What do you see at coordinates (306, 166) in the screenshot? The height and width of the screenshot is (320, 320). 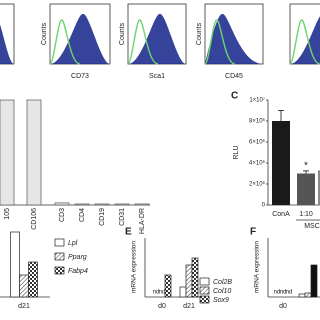 I see `annotation: *` at bounding box center [306, 166].